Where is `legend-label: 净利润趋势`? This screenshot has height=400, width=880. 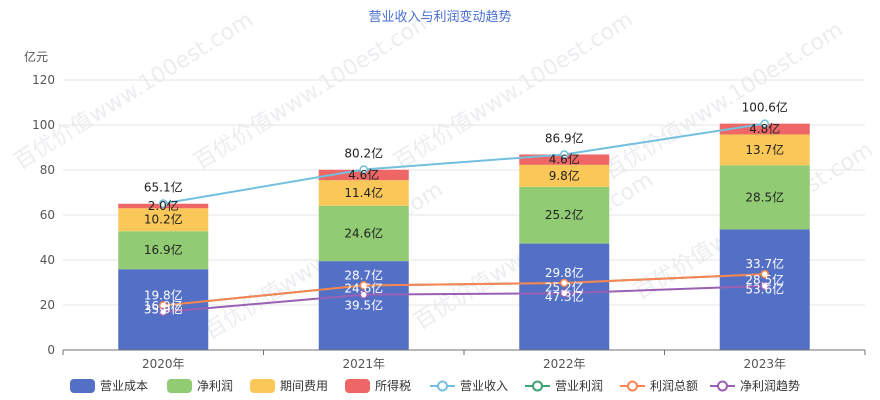
legend-label: 净利润趋势 is located at coordinates (770, 386).